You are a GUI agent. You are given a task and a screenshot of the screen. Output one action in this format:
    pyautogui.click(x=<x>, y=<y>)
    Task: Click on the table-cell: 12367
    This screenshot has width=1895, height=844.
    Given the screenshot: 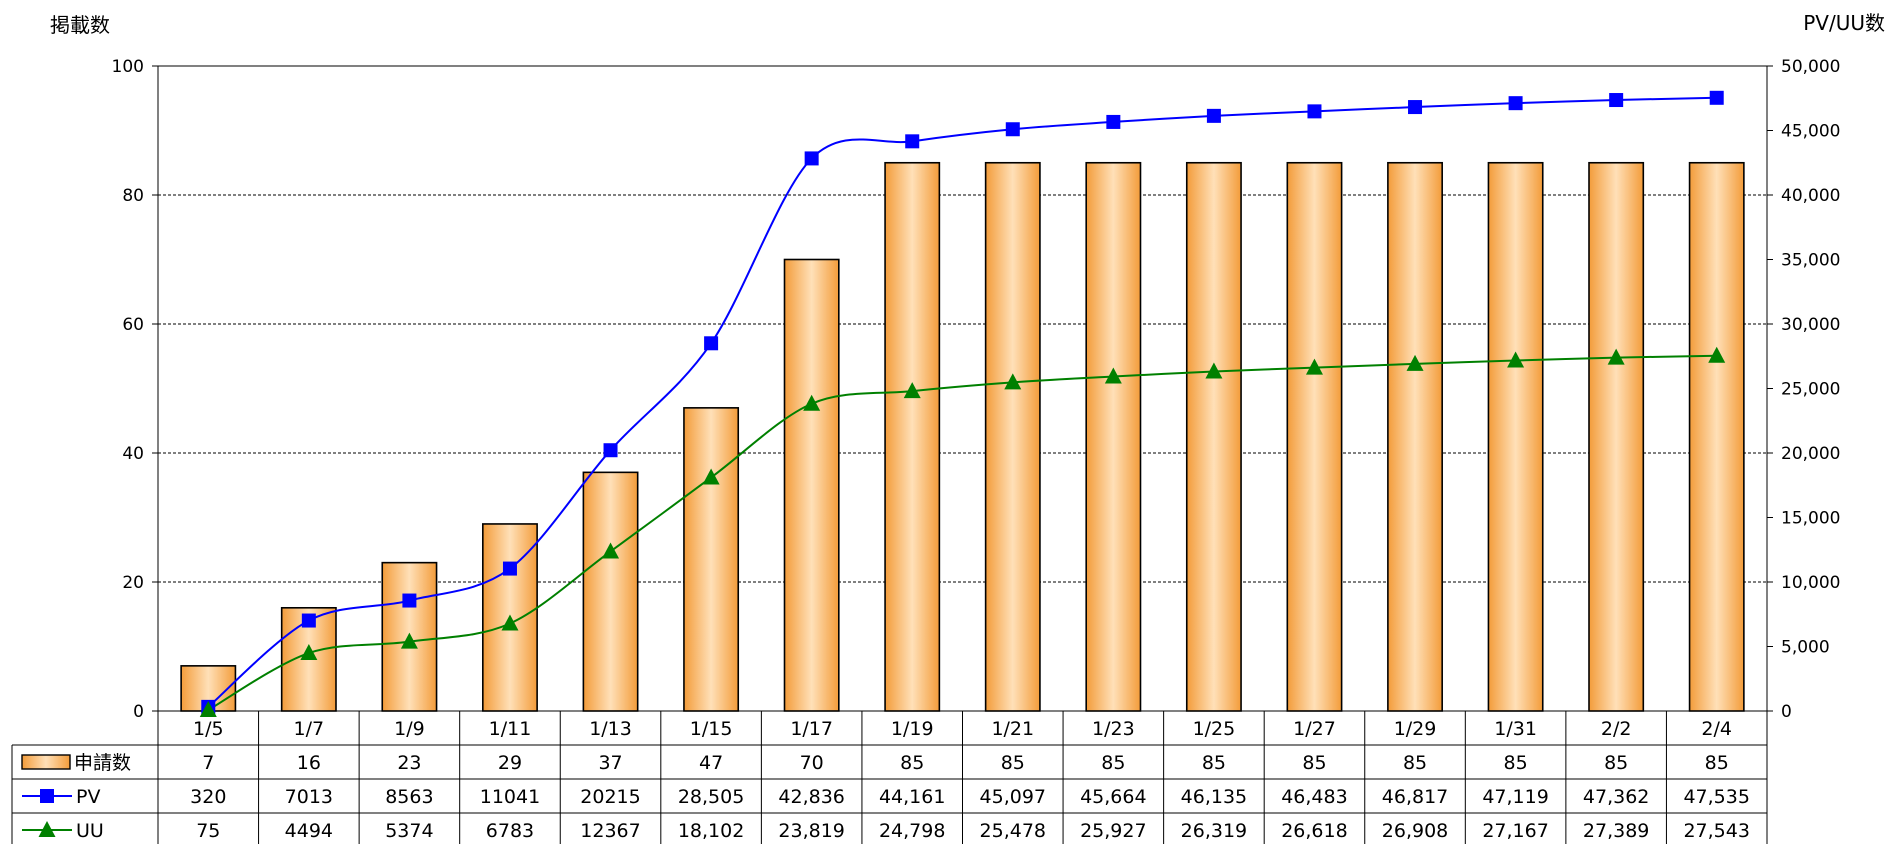 What is the action you would take?
    pyautogui.click(x=610, y=831)
    